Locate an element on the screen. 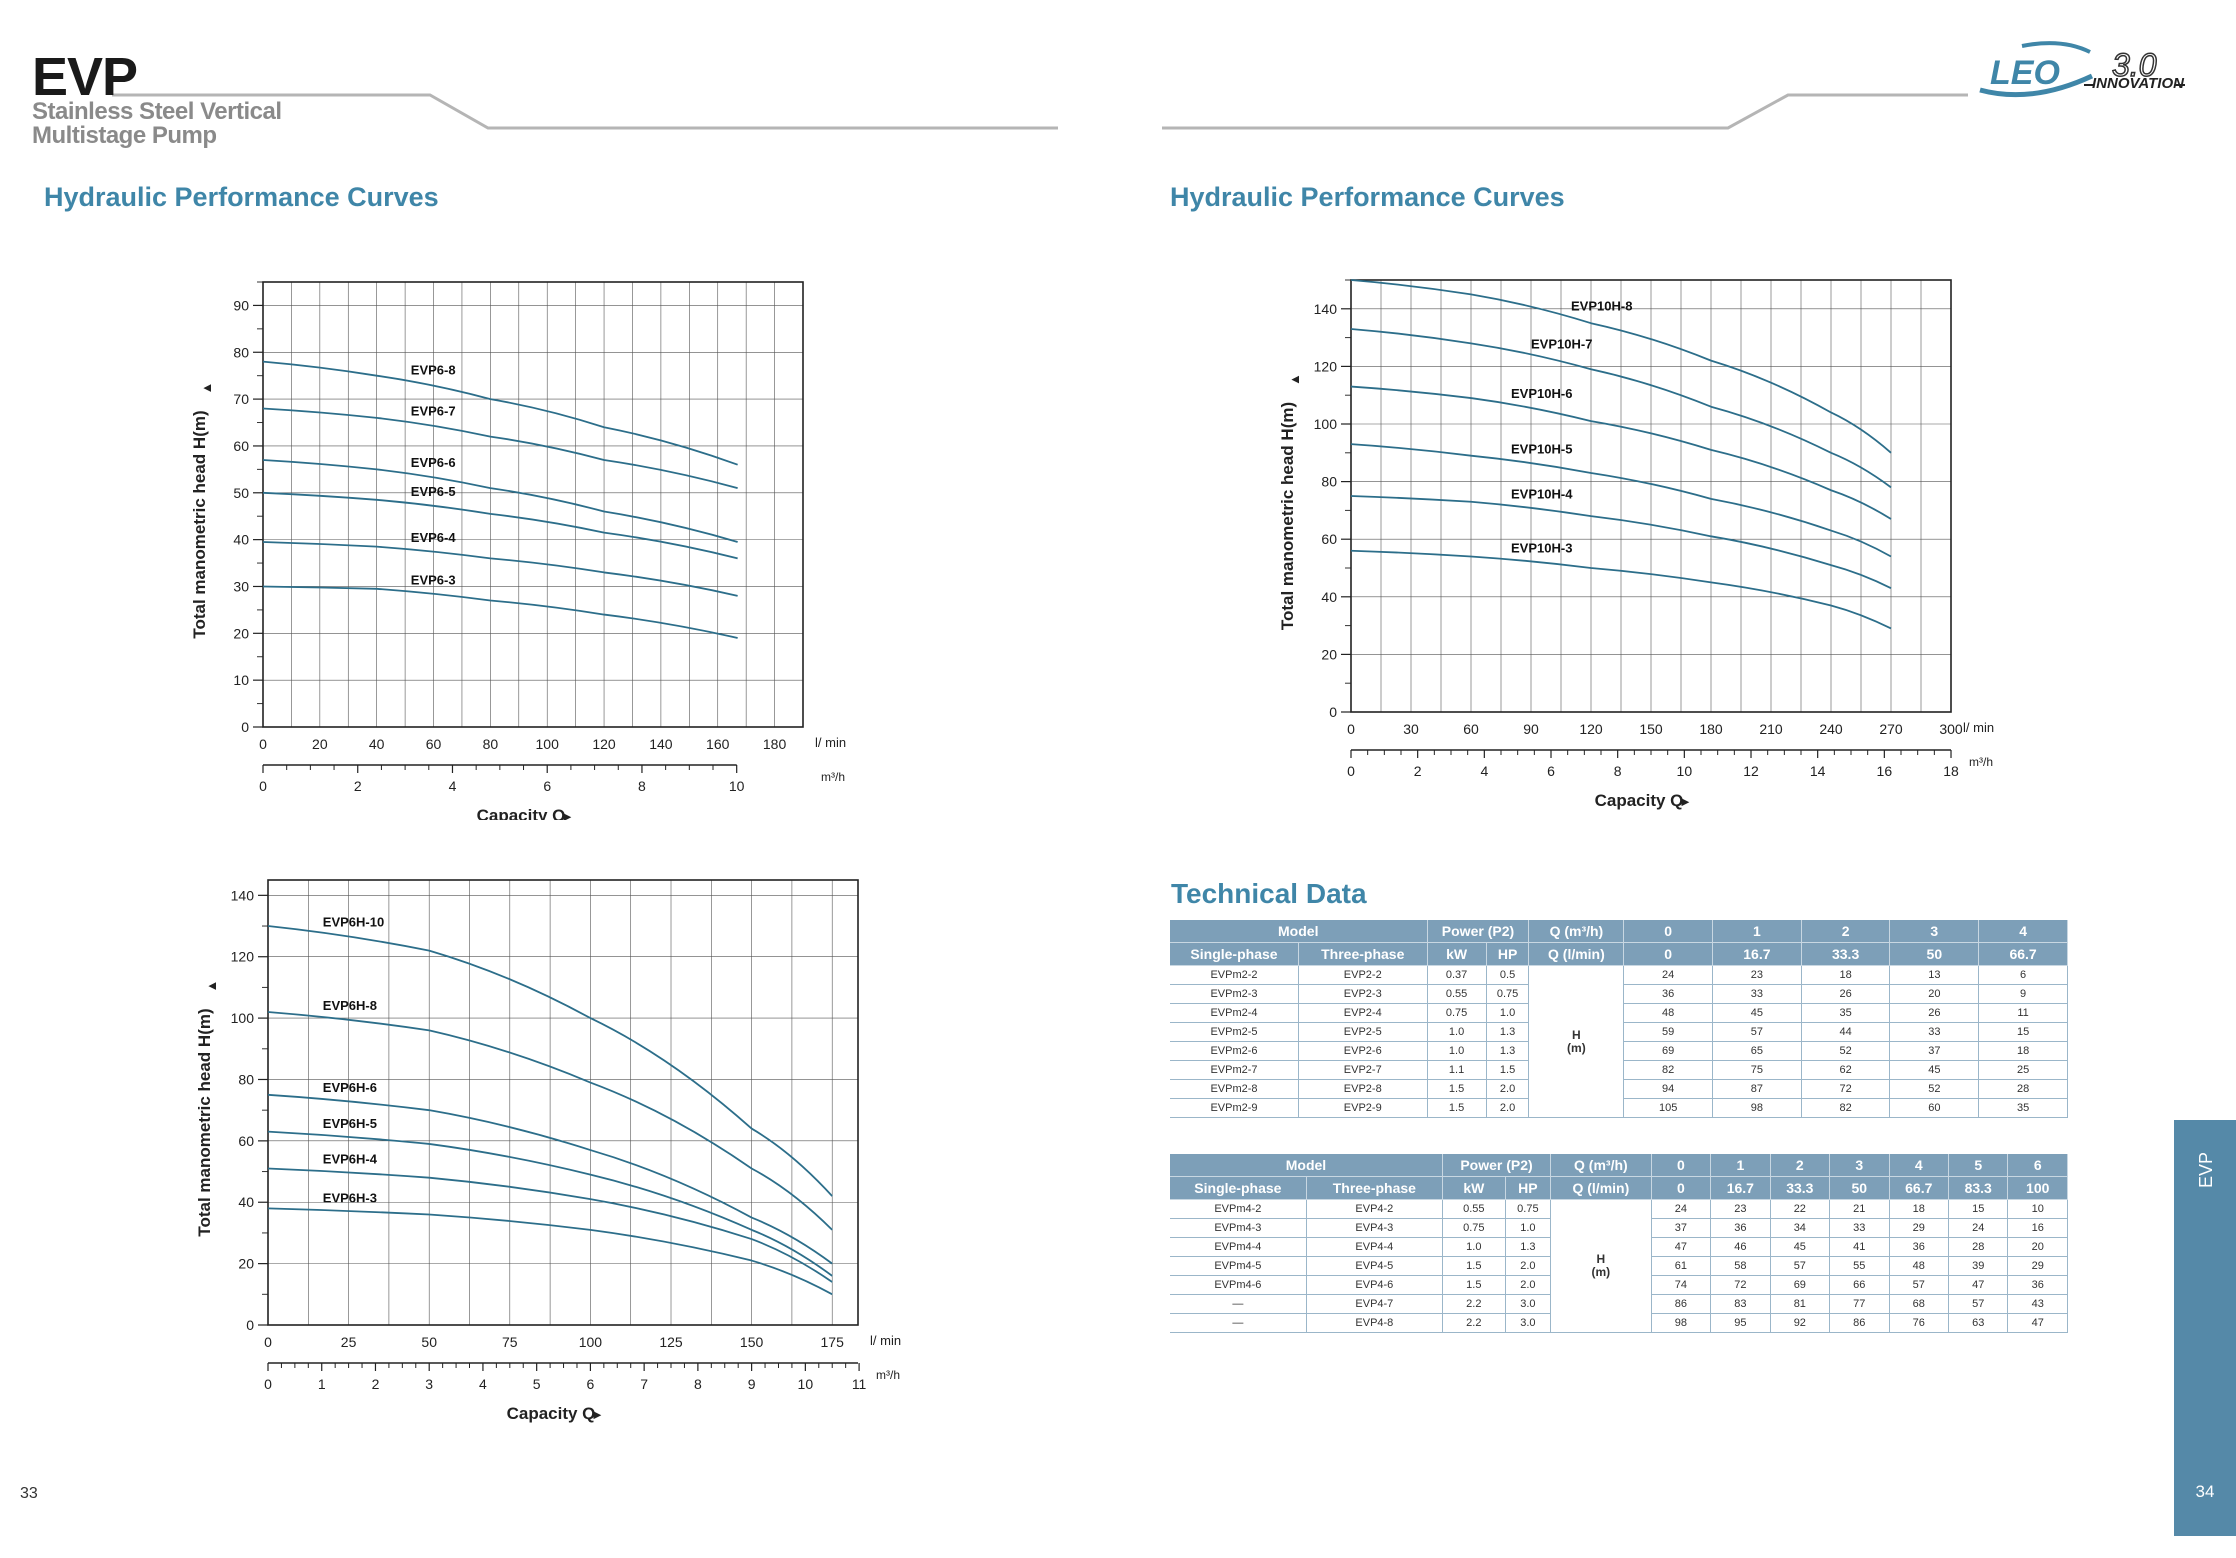 This screenshot has width=2236, height=1558. table-row: EVPm4-4 EVP4-4 1.0 1.3 47 46 45 41 36 28 20 is located at coordinates (1619, 1247).